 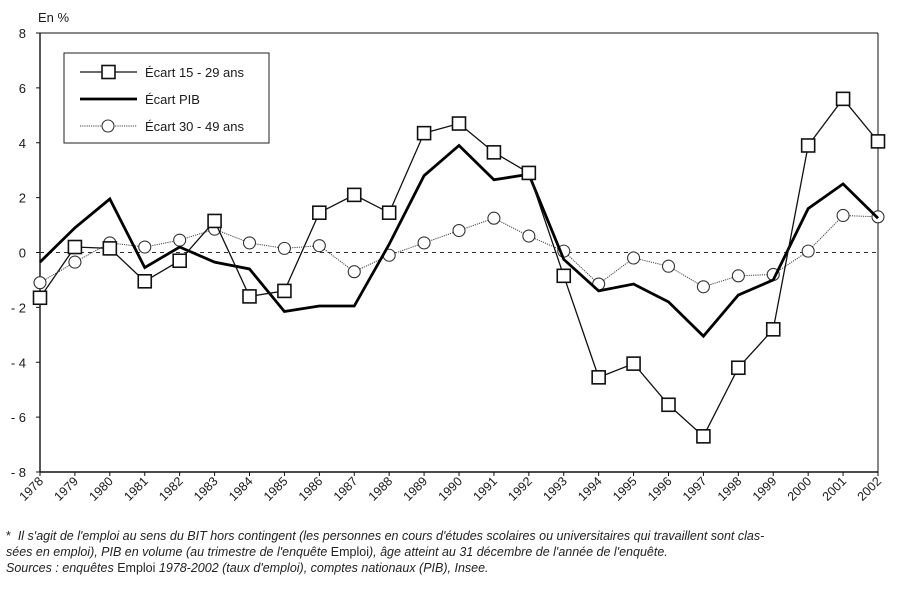 I want to click on x-tick-label: 1983, so click(x=206, y=489).